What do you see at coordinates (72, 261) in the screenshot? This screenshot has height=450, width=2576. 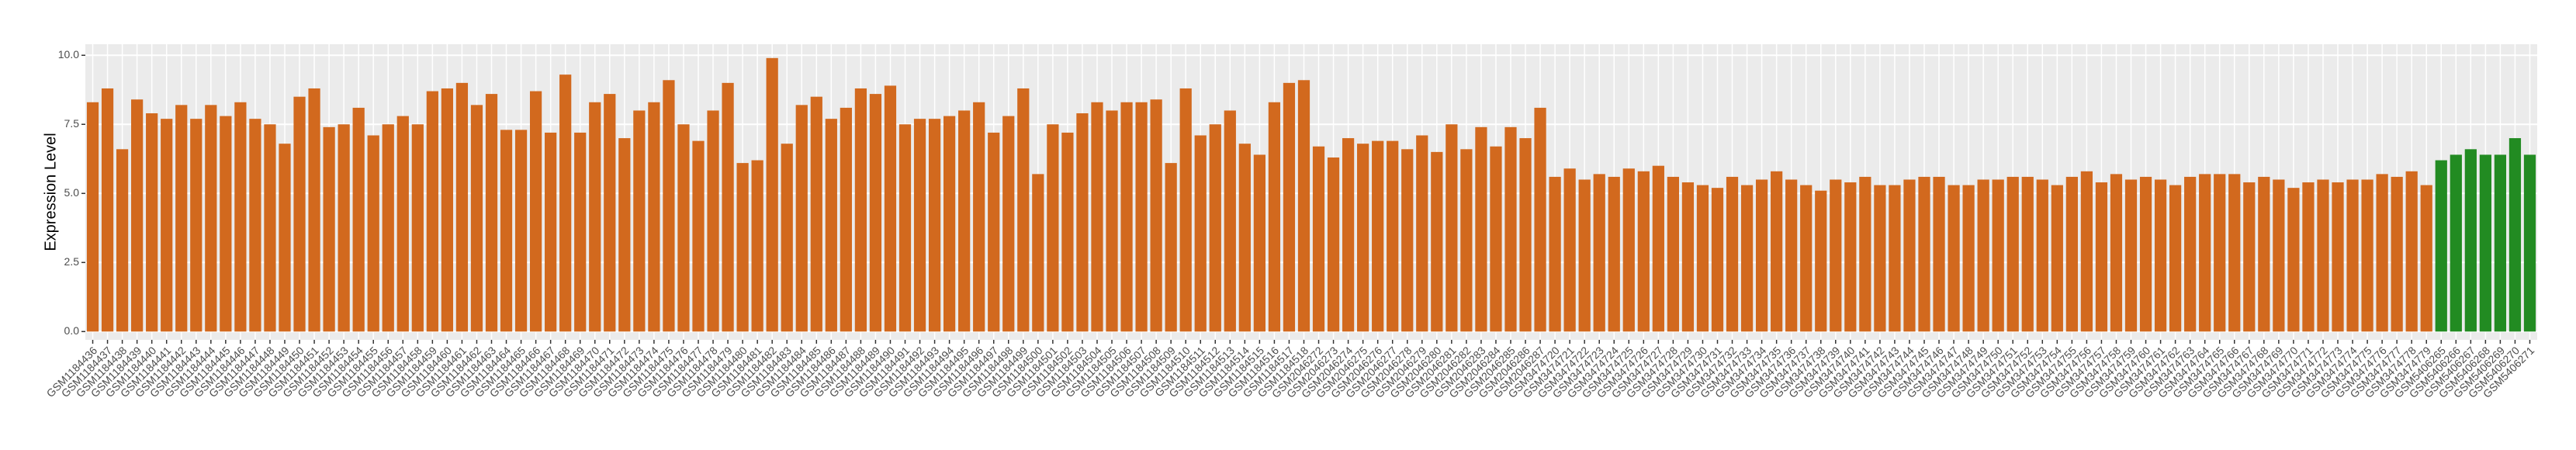 I see `y-tick-label: 2.5` at bounding box center [72, 261].